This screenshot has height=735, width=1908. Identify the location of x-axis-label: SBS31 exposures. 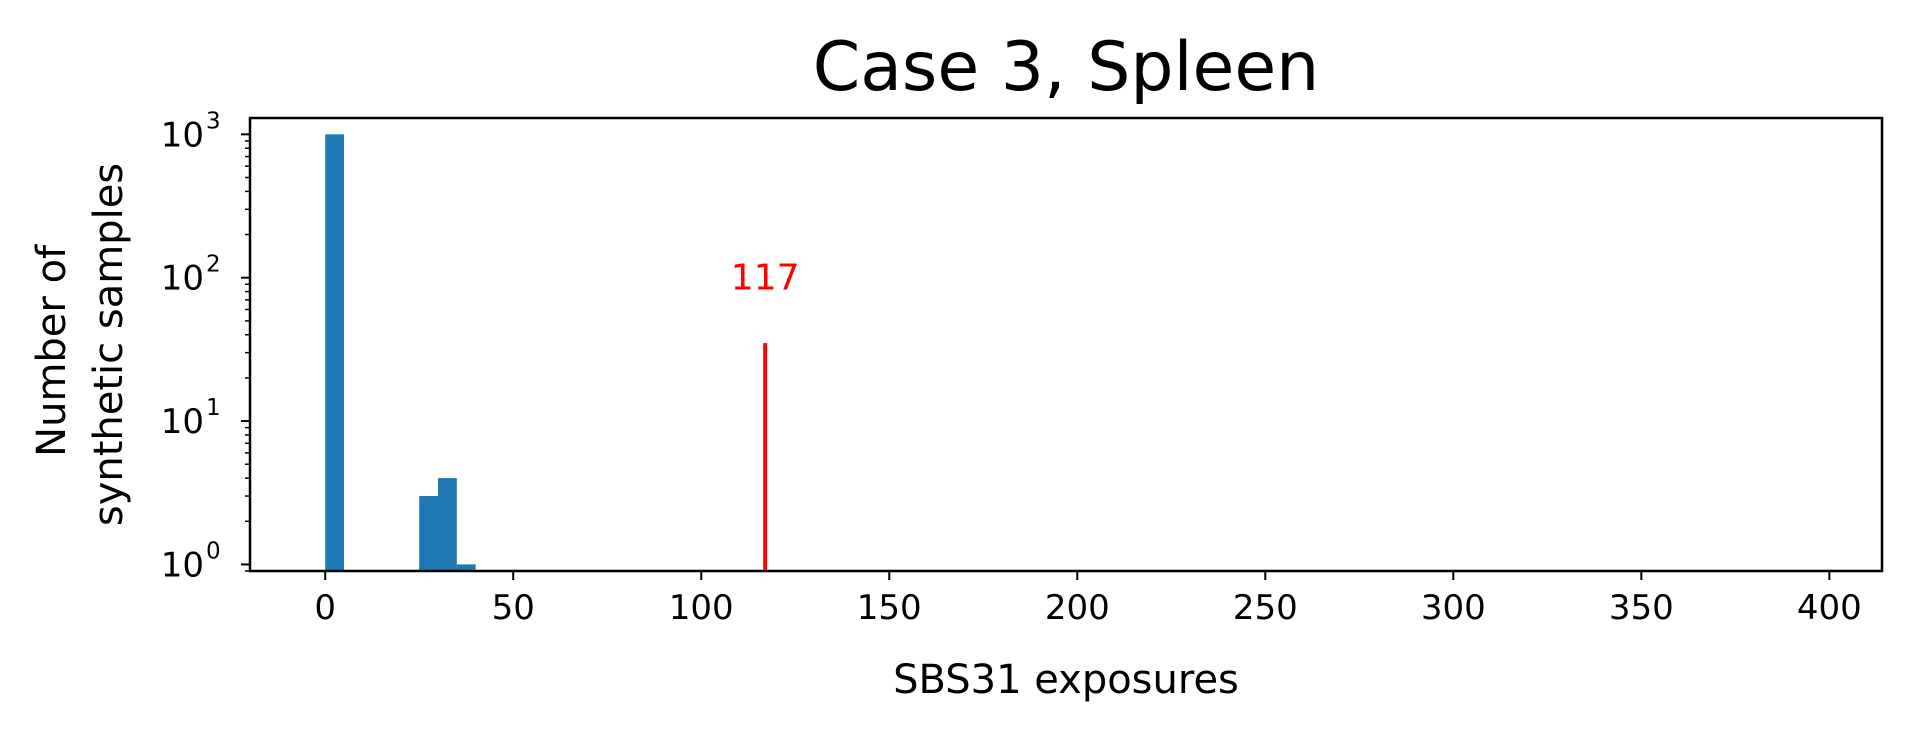
(1066, 680).